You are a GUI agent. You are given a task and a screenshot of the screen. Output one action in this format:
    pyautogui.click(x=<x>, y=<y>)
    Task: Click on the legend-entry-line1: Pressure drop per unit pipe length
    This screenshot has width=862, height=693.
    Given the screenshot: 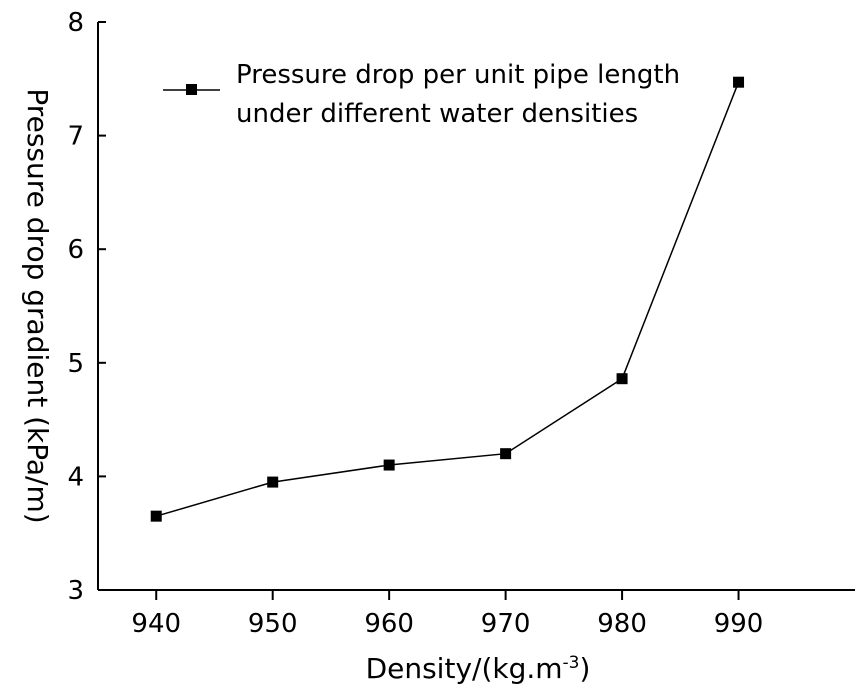 What is the action you would take?
    pyautogui.click(x=458, y=75)
    